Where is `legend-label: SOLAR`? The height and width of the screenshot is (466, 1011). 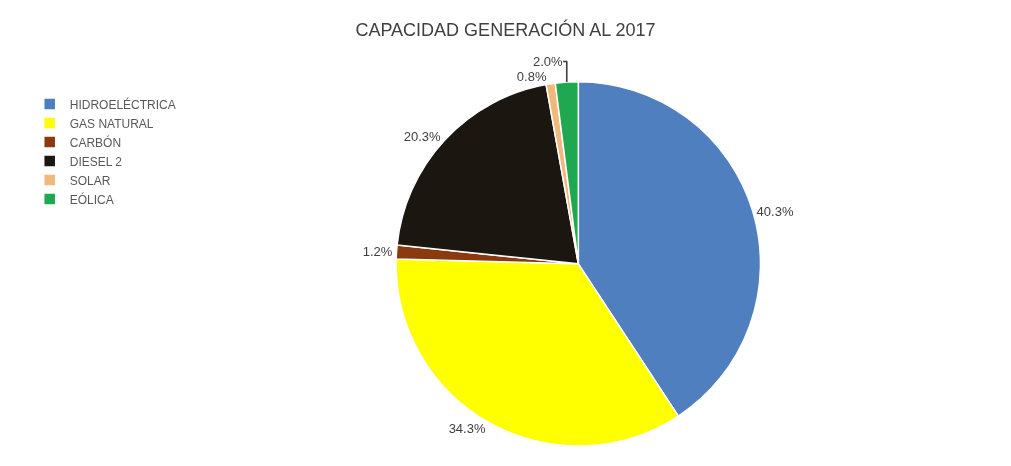 legend-label: SOLAR is located at coordinates (90, 180).